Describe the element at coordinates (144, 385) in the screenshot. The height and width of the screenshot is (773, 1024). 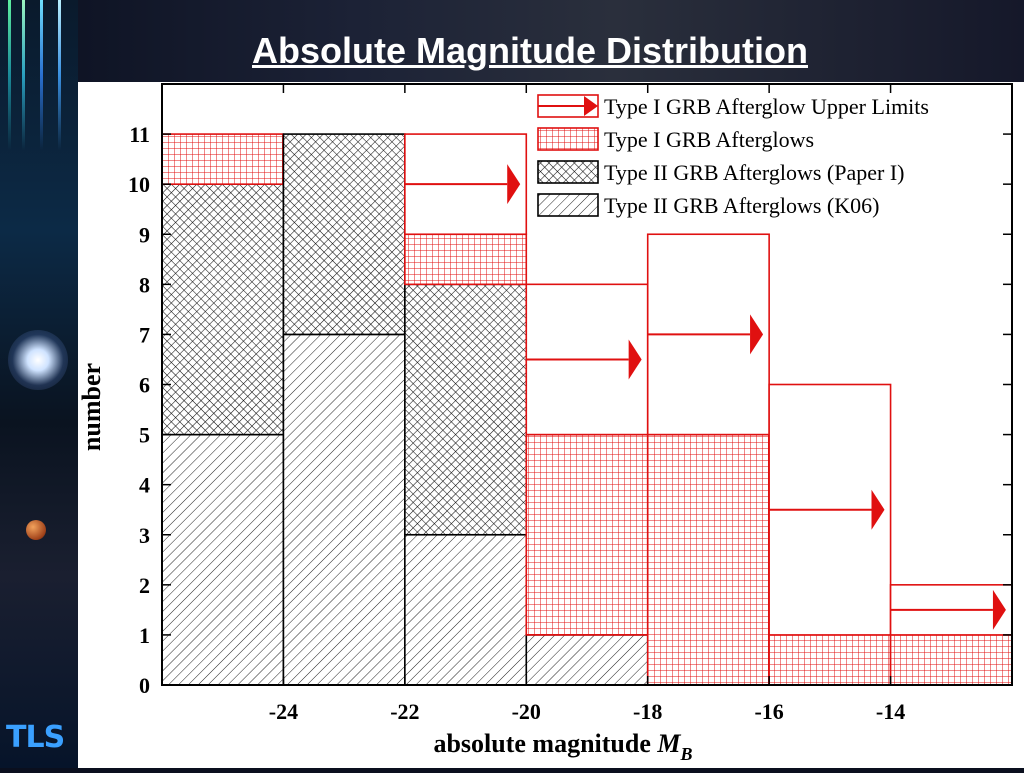
I see `y-tick-label: 6` at that location.